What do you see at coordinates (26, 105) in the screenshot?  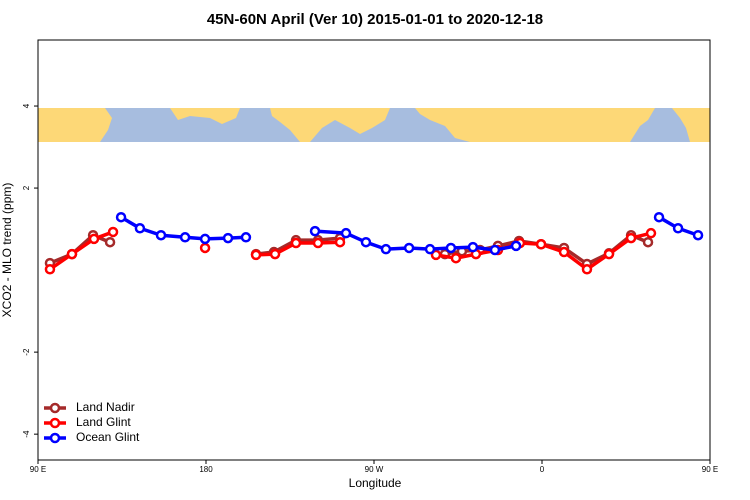 I see `y-tick-label: 4` at bounding box center [26, 105].